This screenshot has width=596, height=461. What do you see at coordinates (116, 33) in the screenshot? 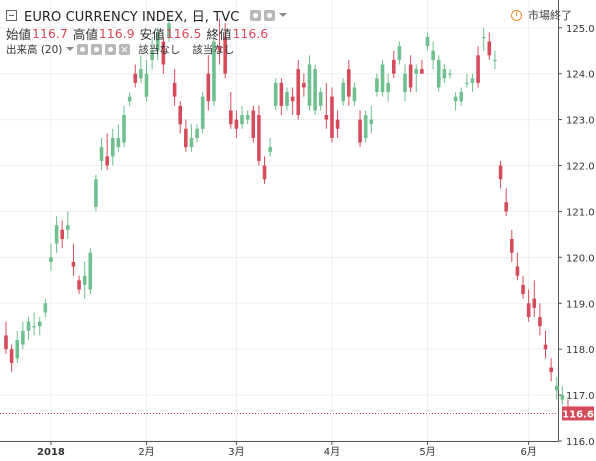
I see `high-value: 116.9` at bounding box center [116, 33].